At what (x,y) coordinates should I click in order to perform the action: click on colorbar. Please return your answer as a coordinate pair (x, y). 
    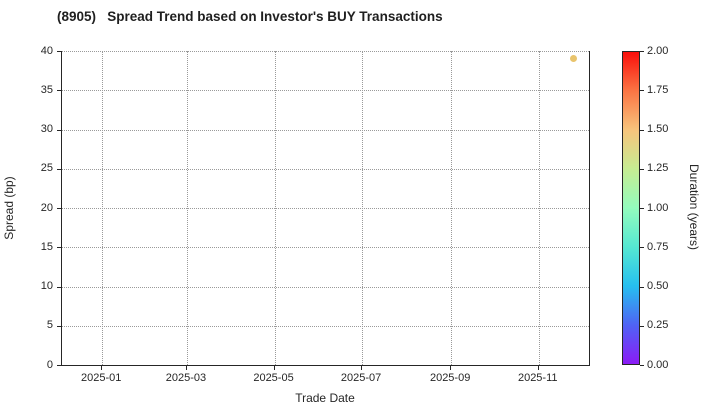
    Looking at the image, I should click on (631, 208).